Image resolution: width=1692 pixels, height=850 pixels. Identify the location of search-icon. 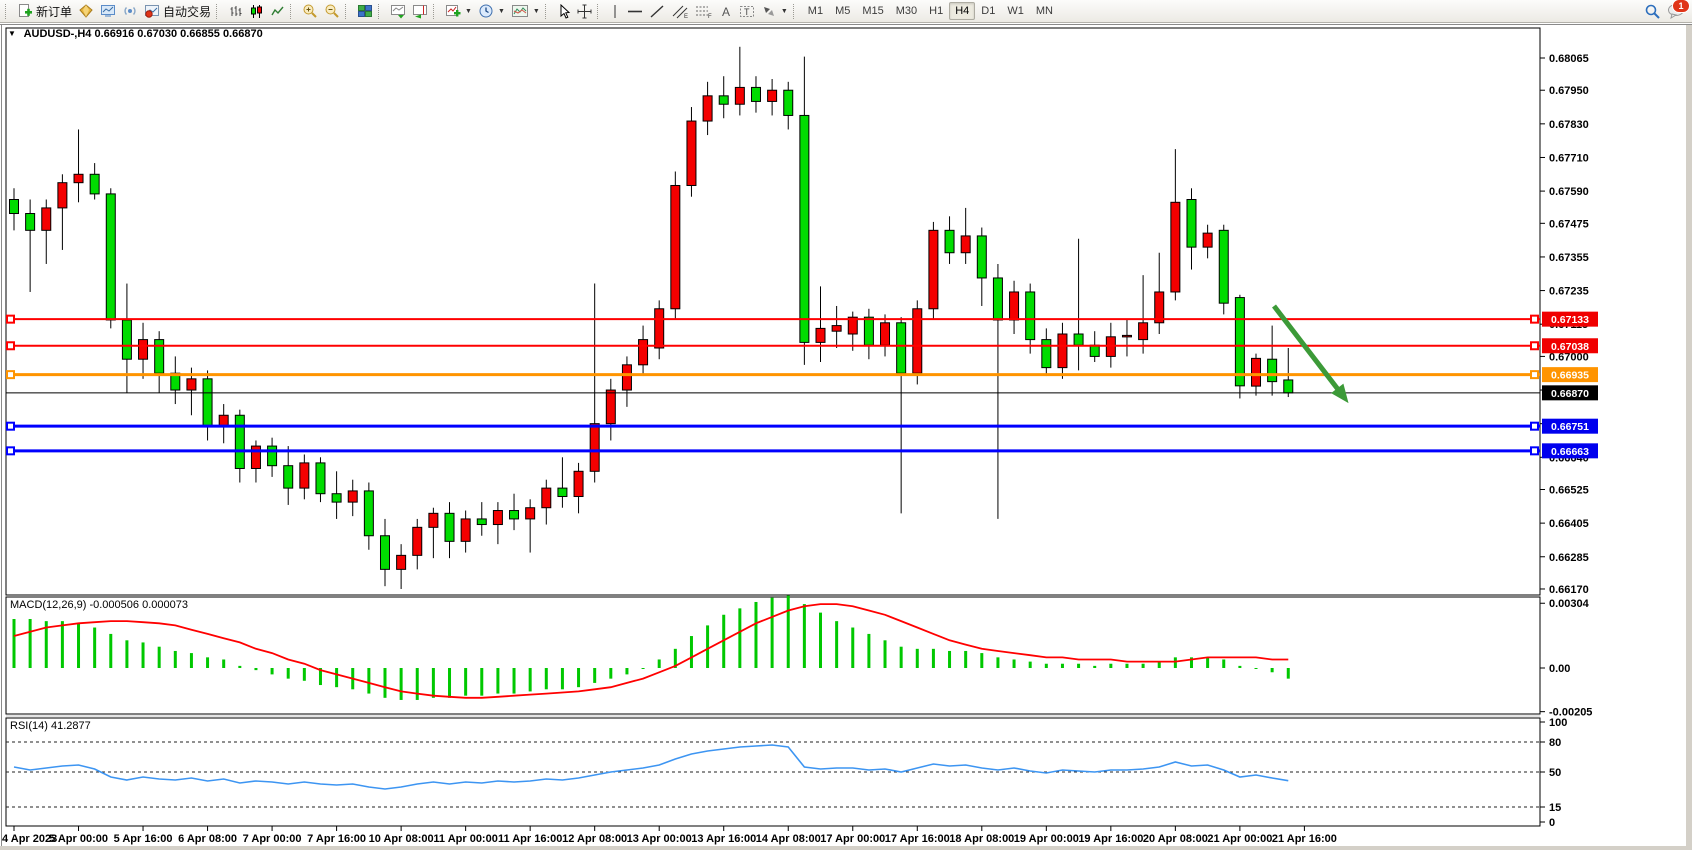
(1652, 11).